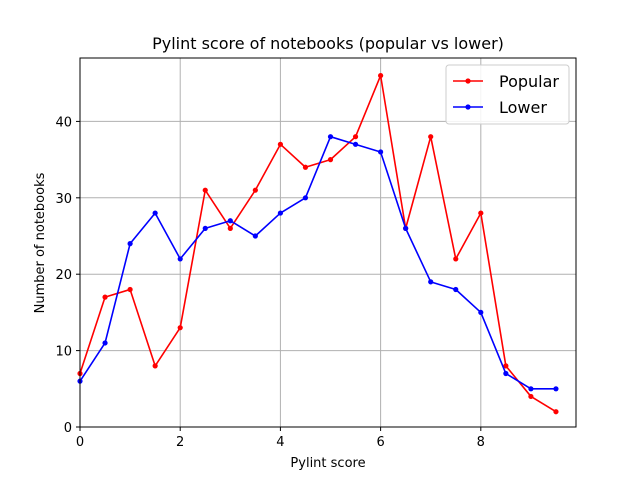 The width and height of the screenshot is (640, 480). Describe the element at coordinates (68, 428) in the screenshot. I see `y-tick-label: 0` at that location.